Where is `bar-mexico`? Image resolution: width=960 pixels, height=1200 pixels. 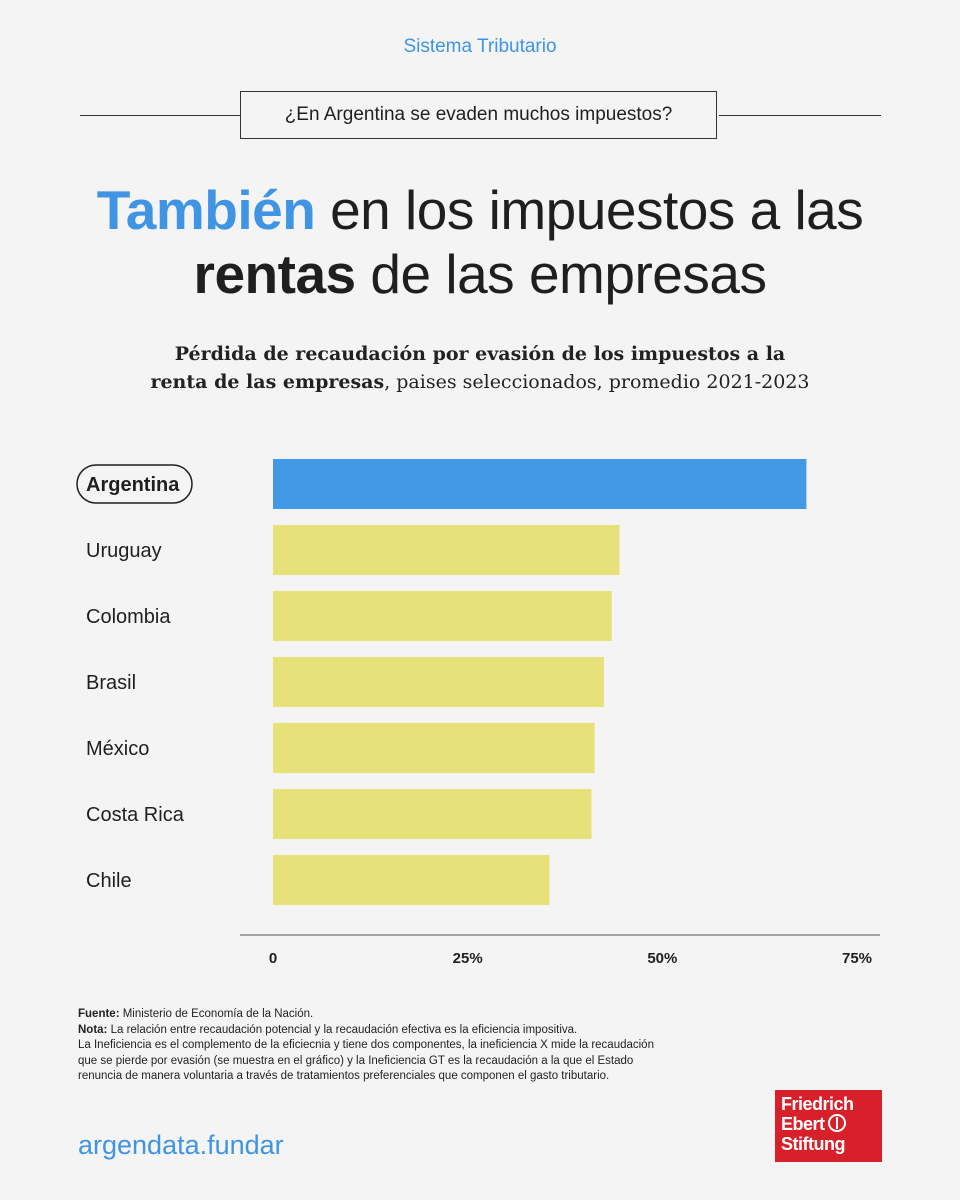
bar-mexico is located at coordinates (434, 748).